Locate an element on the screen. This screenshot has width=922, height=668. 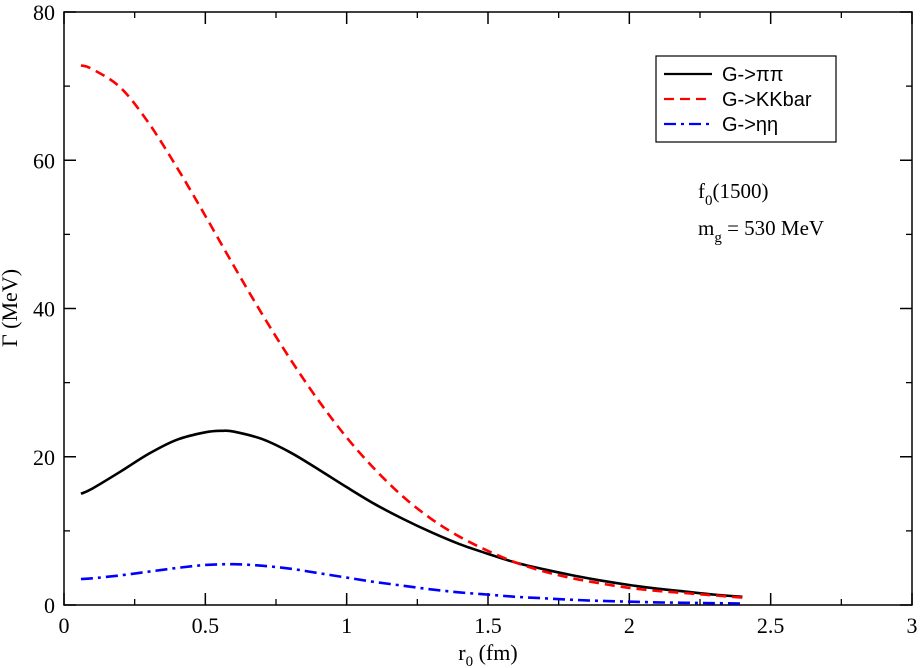
x-tick-label: 0.5 is located at coordinates (206, 625).